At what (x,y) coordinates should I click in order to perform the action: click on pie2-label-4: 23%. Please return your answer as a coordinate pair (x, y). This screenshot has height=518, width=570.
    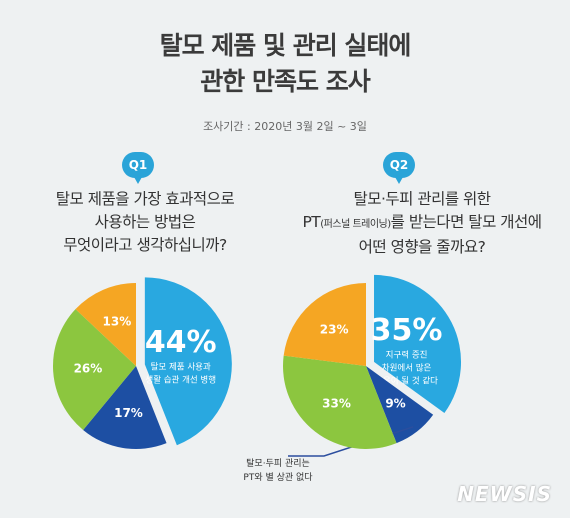
    Looking at the image, I should click on (334, 329).